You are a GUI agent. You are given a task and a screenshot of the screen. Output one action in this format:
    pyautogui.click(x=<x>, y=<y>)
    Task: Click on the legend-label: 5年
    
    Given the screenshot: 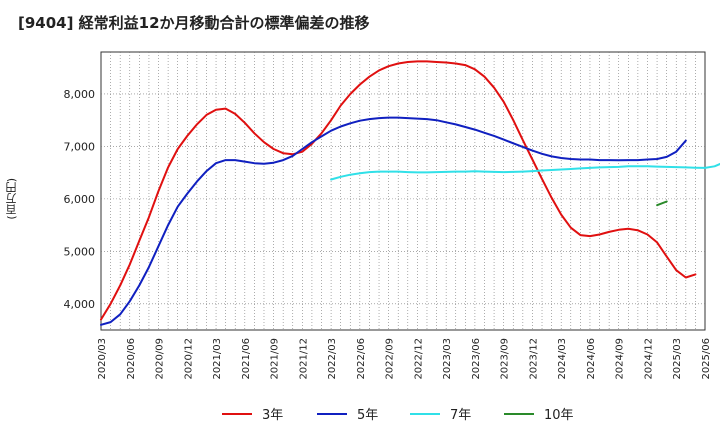 What is the action you would take?
    pyautogui.click(x=367, y=415)
    